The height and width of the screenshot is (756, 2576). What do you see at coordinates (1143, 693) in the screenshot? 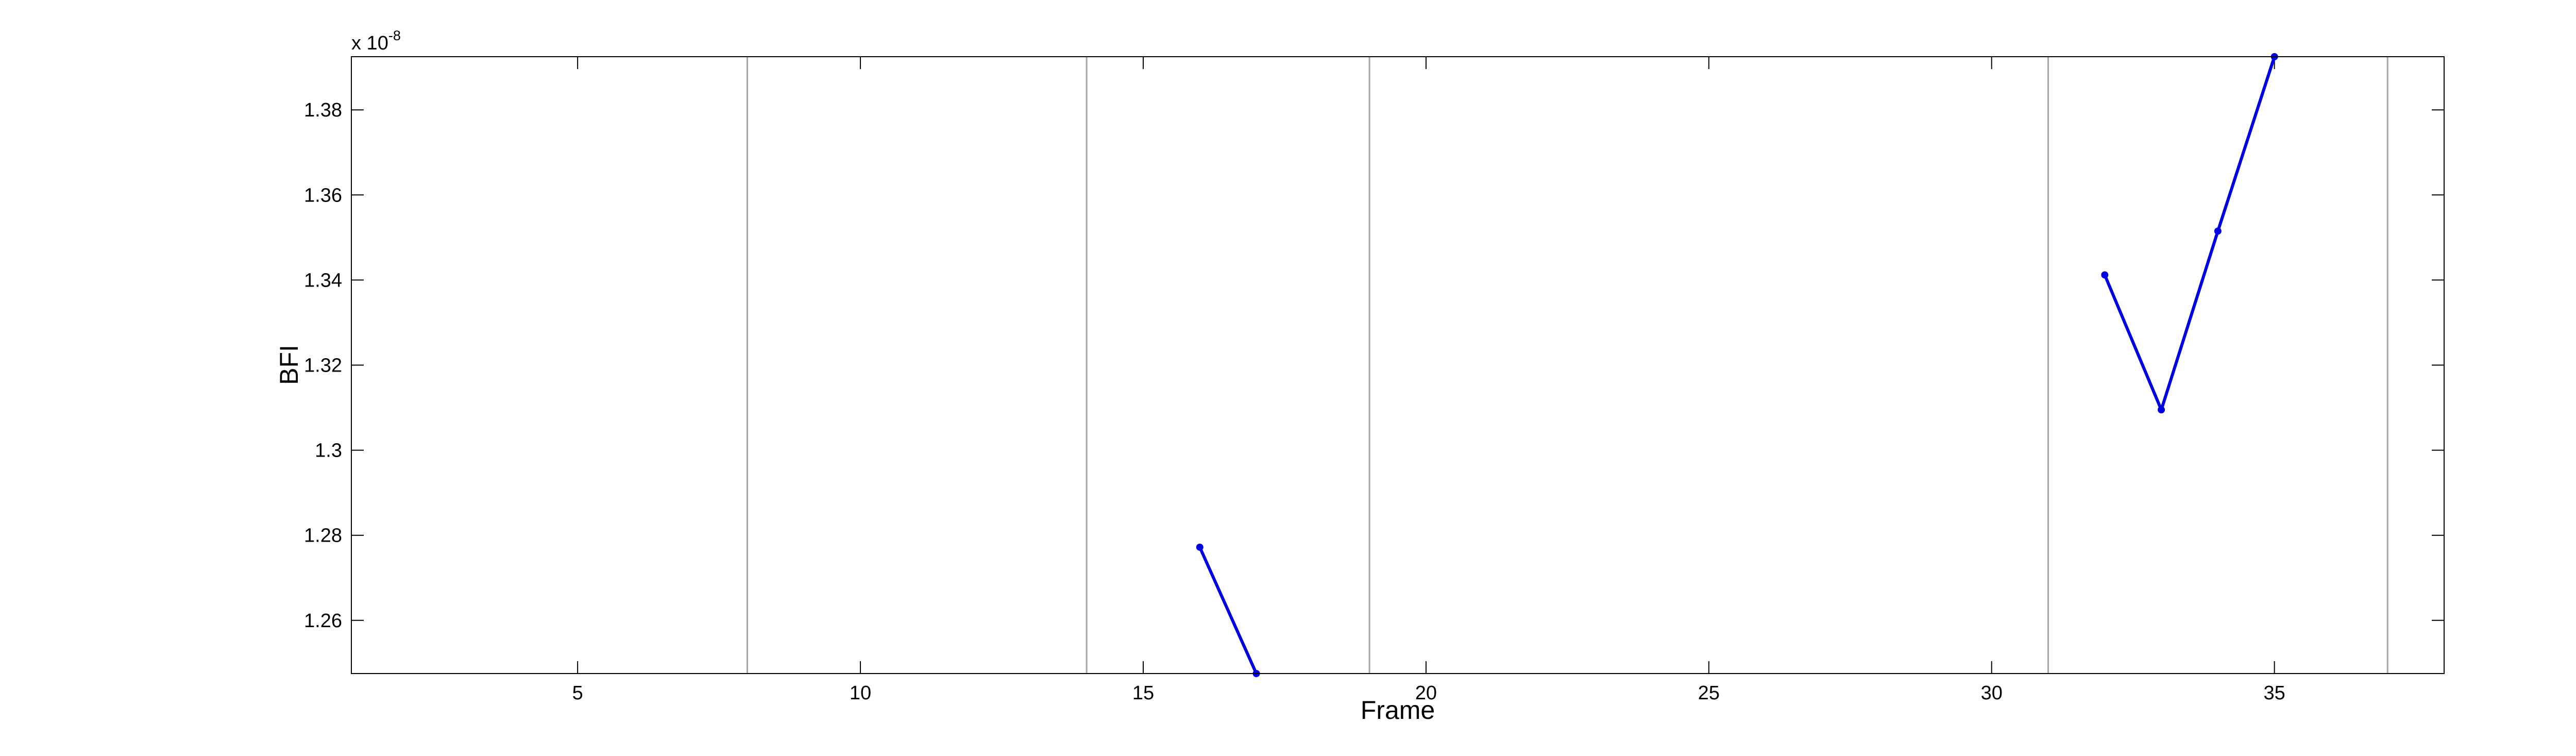
I see `x-tick-label: 15` at bounding box center [1143, 693].